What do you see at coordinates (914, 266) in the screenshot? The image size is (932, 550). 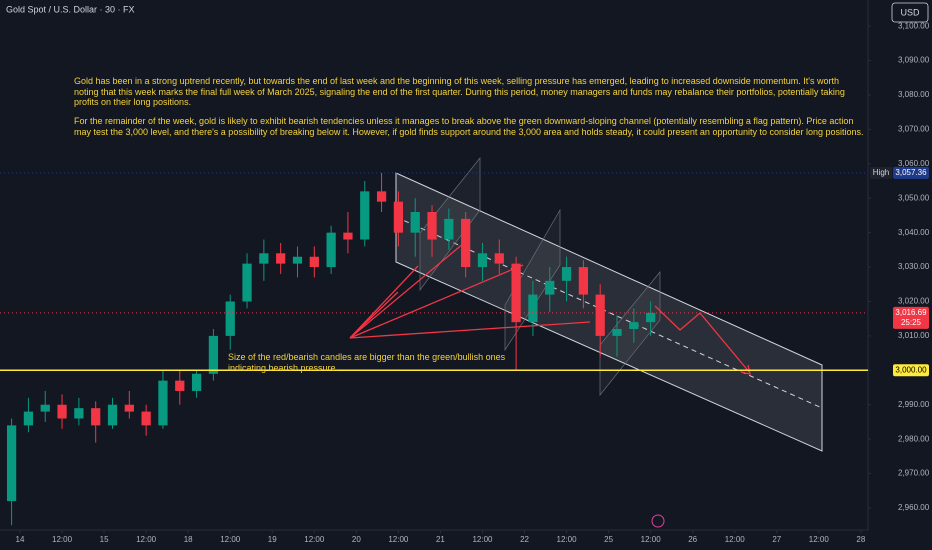 I see `y-tick-label: 3,030.00` at bounding box center [914, 266].